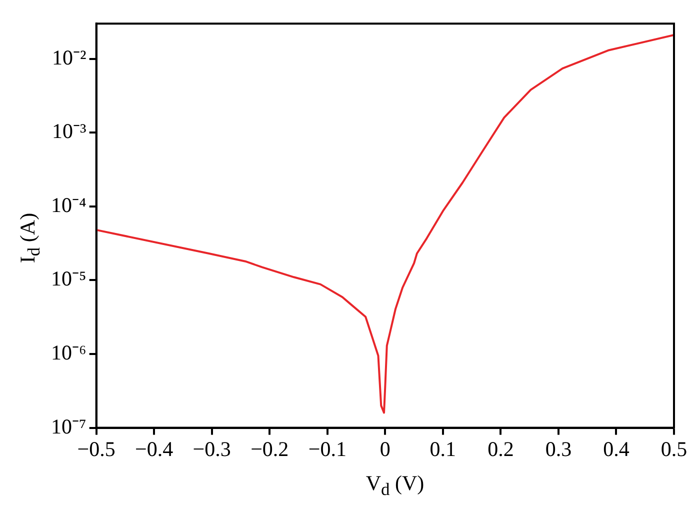  What do you see at coordinates (68, 204) in the screenshot?
I see `y-tick-label: 10⁻⁴` at bounding box center [68, 204].